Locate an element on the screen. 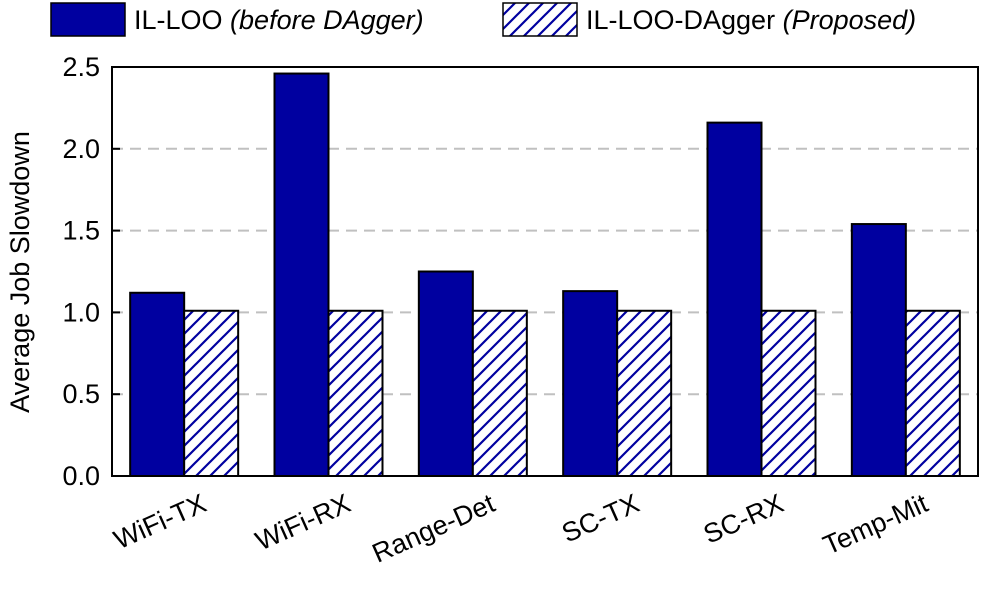 The height and width of the screenshot is (590, 1004). x-tick-label: WiFi-TX is located at coordinates (159, 521).